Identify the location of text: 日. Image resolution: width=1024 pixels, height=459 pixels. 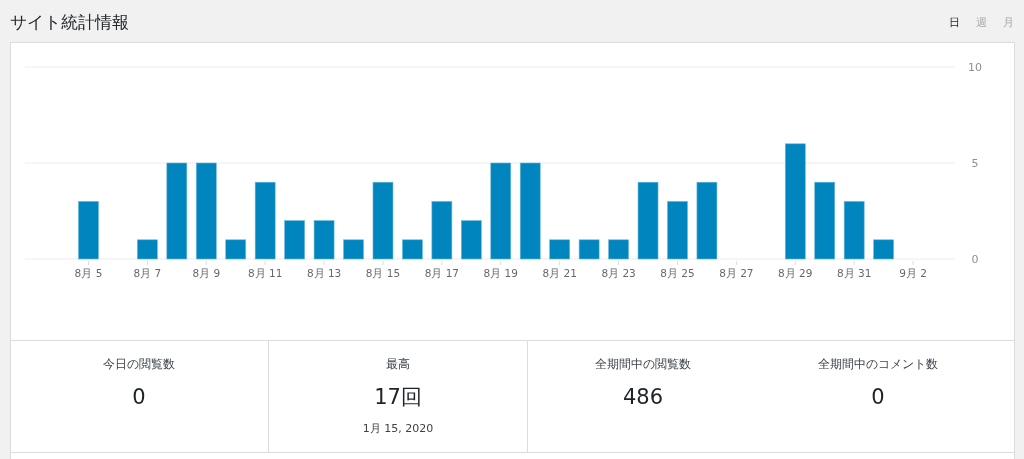
(954, 22).